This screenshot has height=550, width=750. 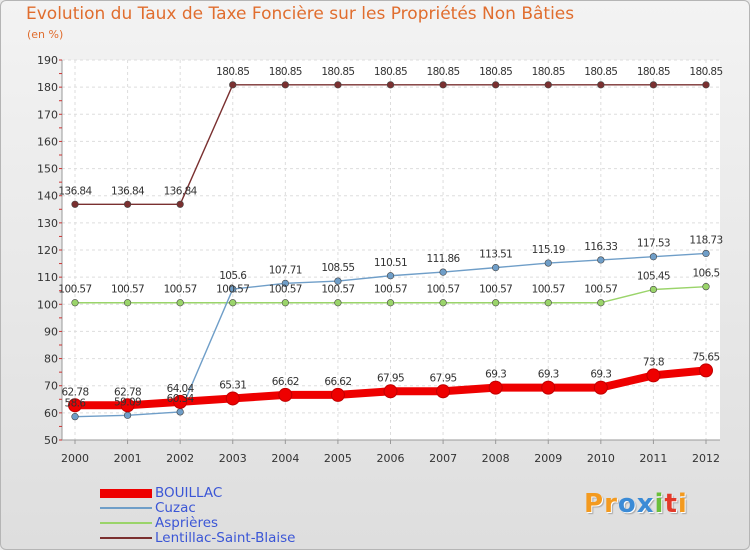 I want to click on x-tick-label: 2005, so click(x=338, y=458).